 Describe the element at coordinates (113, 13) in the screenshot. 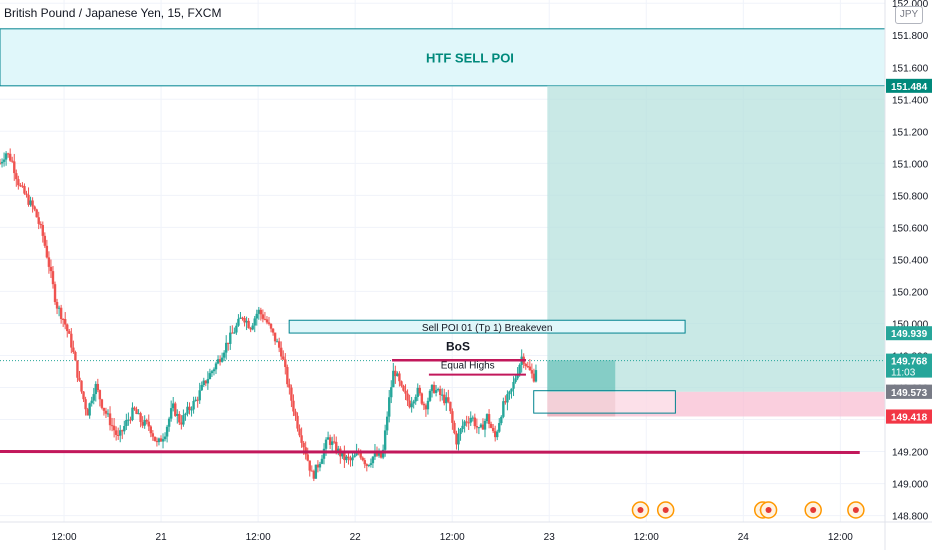

I see `symbol-title: British Pound / Japanese Yen, 15, FXCM` at that location.